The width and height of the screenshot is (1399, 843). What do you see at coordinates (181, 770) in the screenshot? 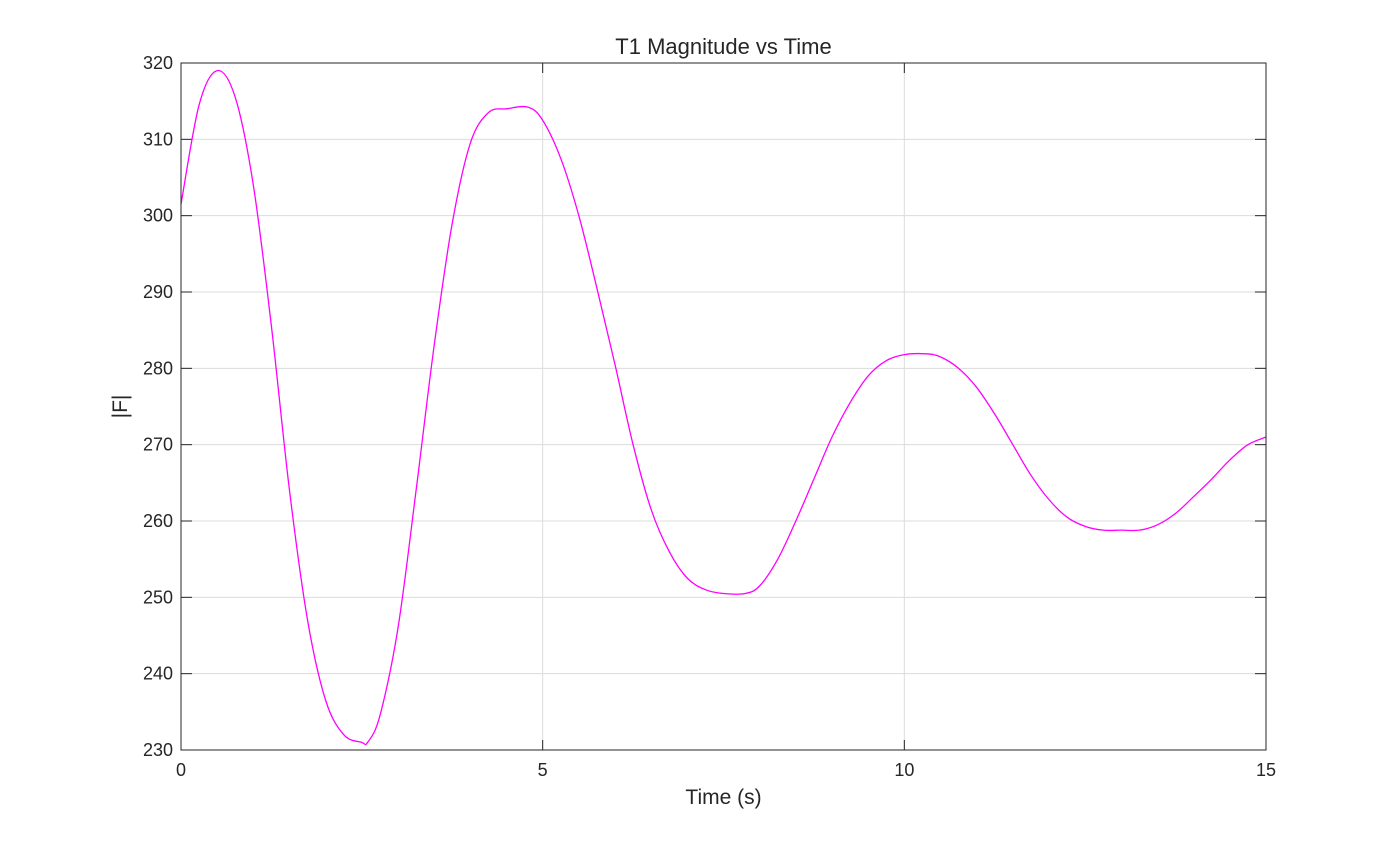
I see `x-tick-label: 0` at bounding box center [181, 770].